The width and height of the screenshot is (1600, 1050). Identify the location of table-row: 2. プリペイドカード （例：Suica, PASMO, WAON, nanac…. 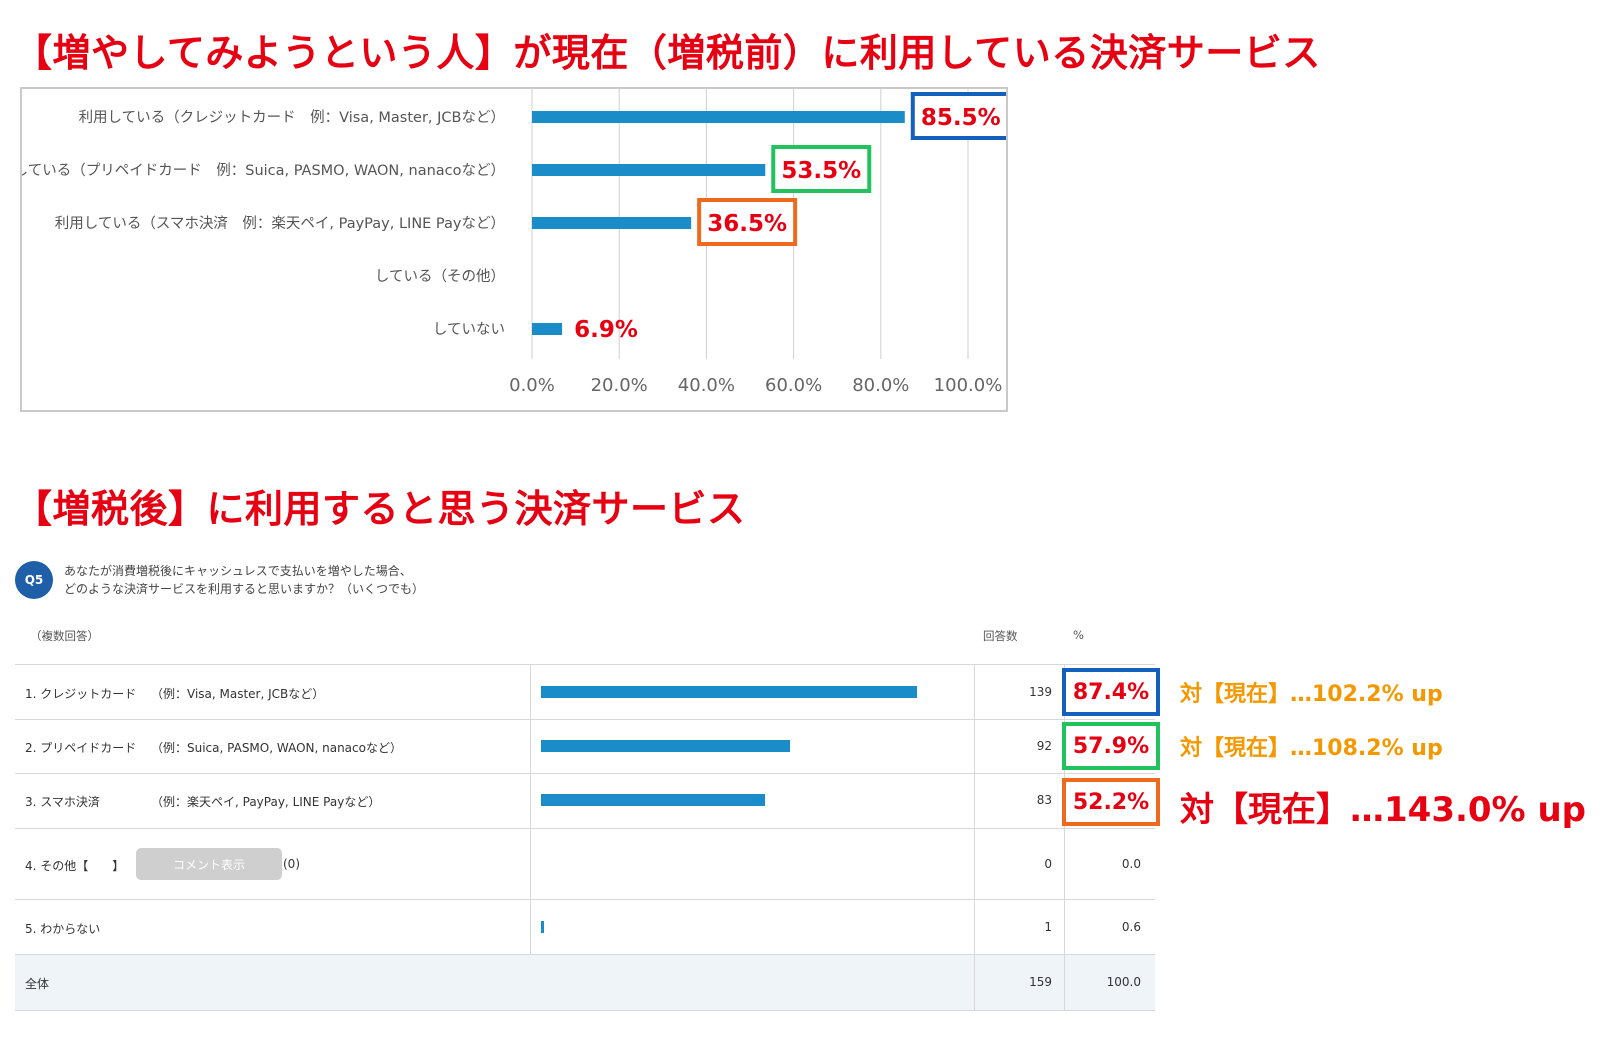
(585, 746).